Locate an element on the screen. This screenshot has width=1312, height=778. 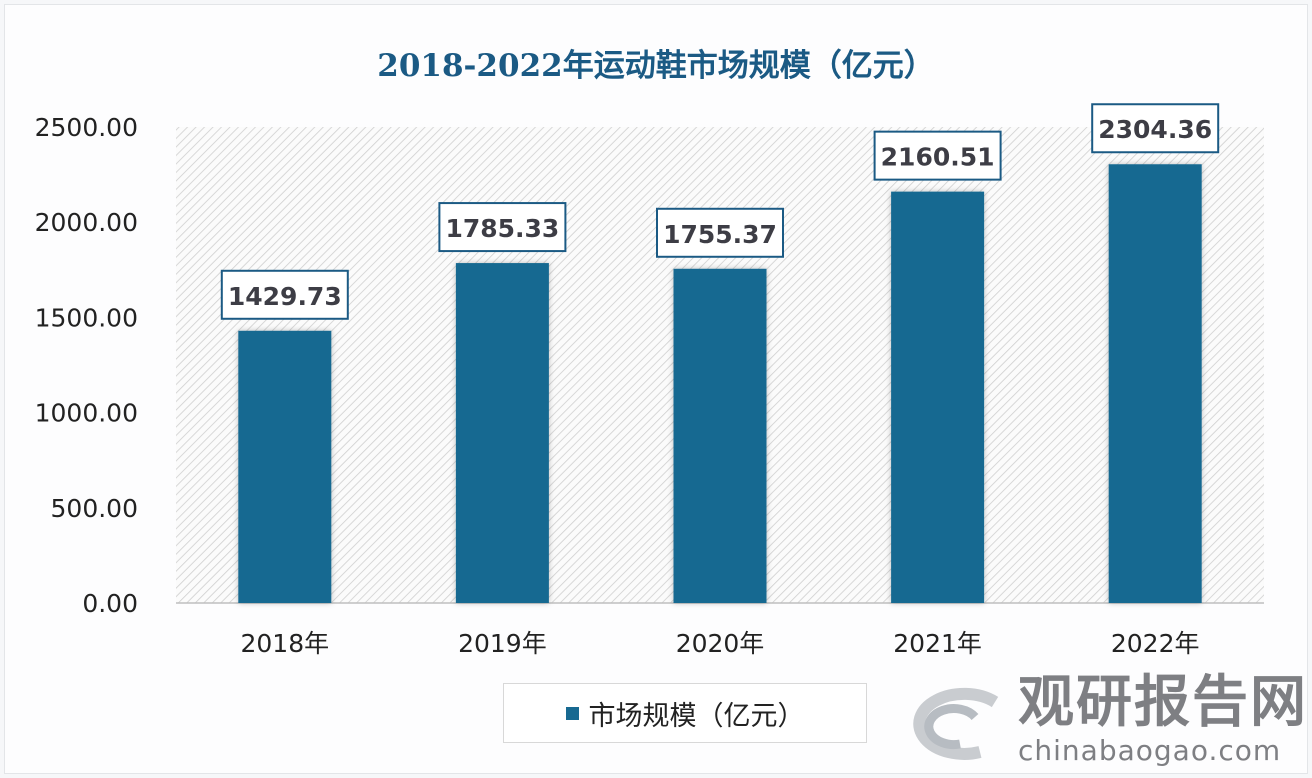
y-tick-label: 0.00 is located at coordinates (110, 603).